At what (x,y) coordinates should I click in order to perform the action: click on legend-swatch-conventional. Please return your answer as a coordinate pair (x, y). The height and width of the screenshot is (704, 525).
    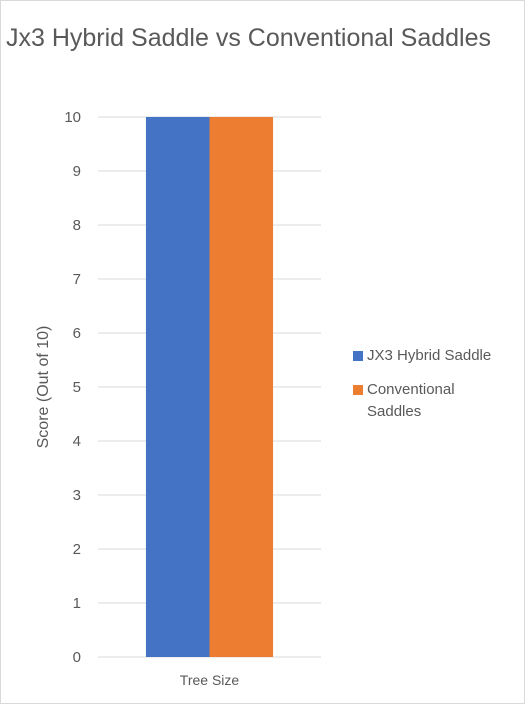
    Looking at the image, I should click on (358, 390).